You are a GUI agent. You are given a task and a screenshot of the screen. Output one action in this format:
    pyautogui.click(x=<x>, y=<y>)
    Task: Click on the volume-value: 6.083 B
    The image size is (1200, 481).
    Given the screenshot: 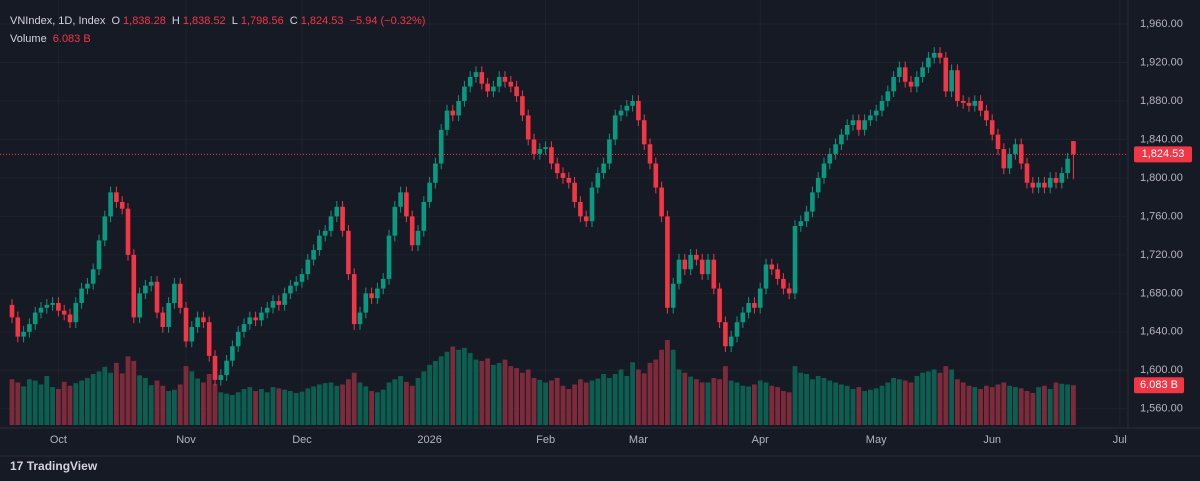 What is the action you would take?
    pyautogui.click(x=71, y=39)
    